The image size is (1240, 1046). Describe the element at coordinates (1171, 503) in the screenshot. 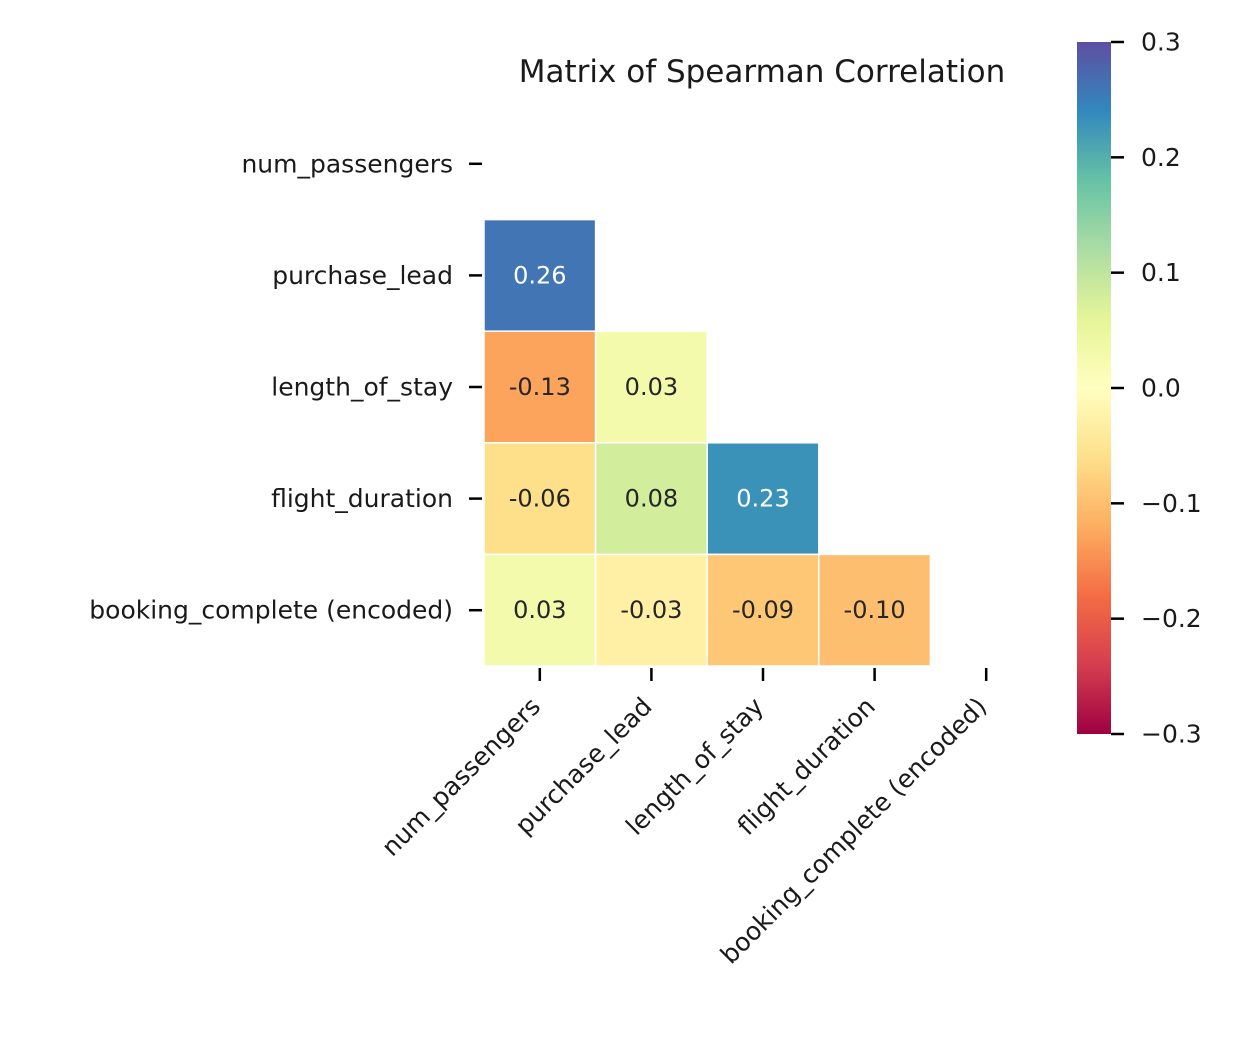

I see `colorbar-tick-label: −0.1` at that location.